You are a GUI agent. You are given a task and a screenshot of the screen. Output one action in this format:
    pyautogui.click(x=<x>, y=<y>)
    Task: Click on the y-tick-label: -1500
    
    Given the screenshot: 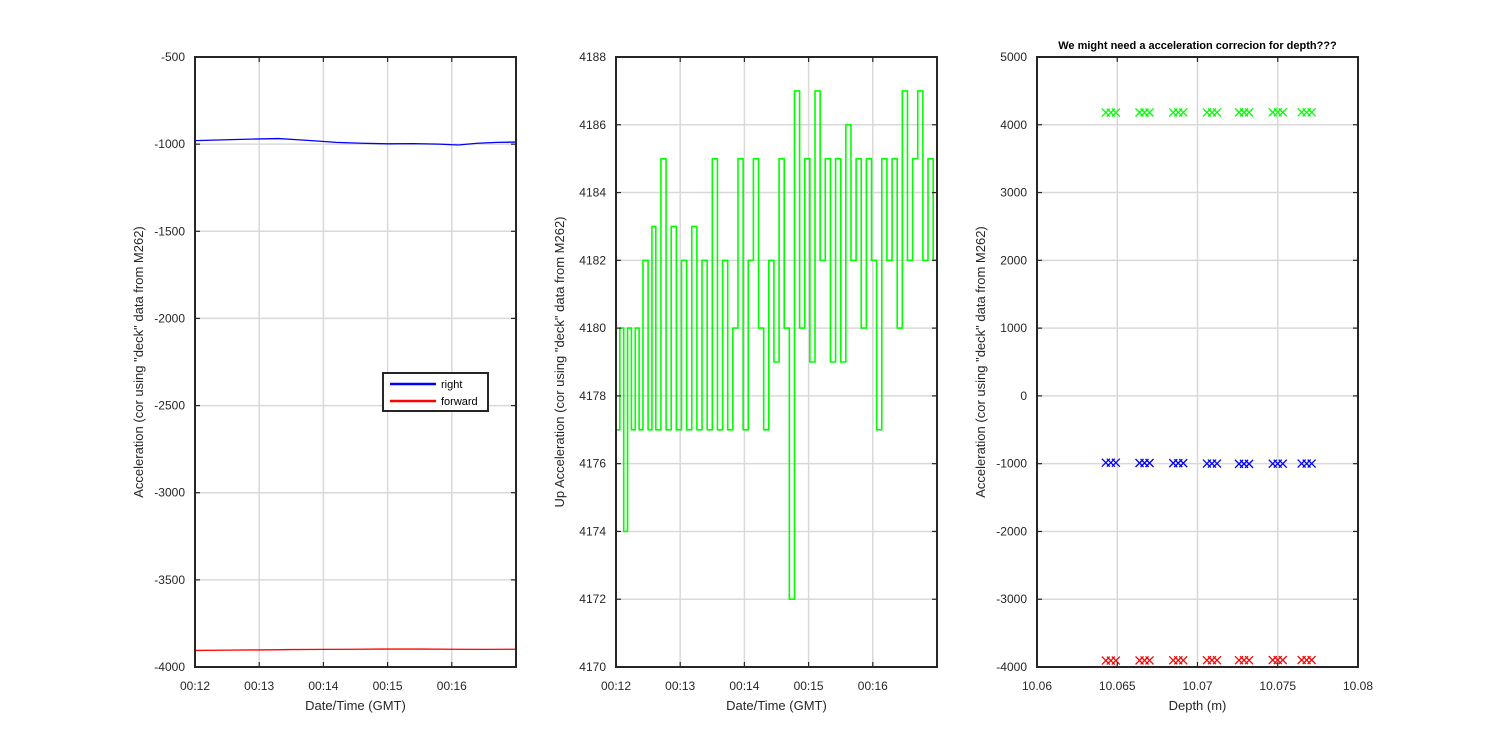 What is the action you would take?
    pyautogui.click(x=169, y=231)
    